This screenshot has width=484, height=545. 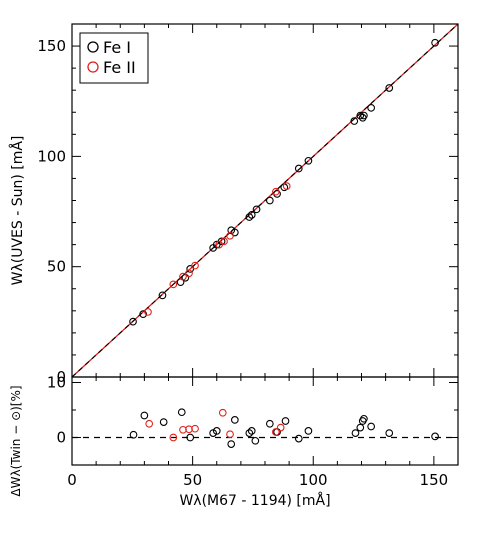 I want to click on x-axis-label: Wλ(M67 - 1194) [mÅ], so click(x=254, y=500).